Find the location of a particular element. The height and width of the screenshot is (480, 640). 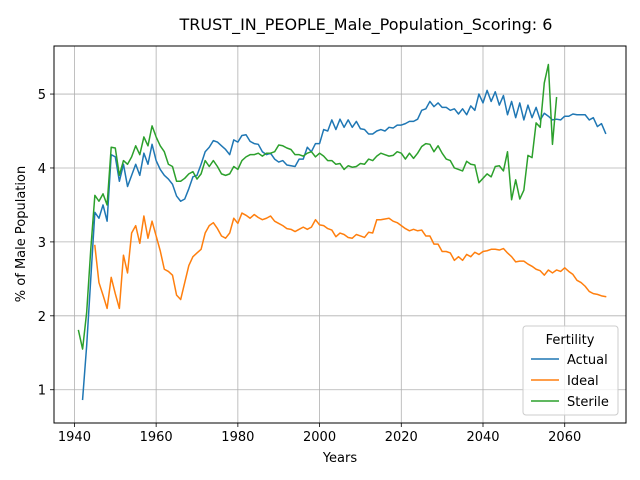

x-tick-label: 1940 is located at coordinates (74, 437).